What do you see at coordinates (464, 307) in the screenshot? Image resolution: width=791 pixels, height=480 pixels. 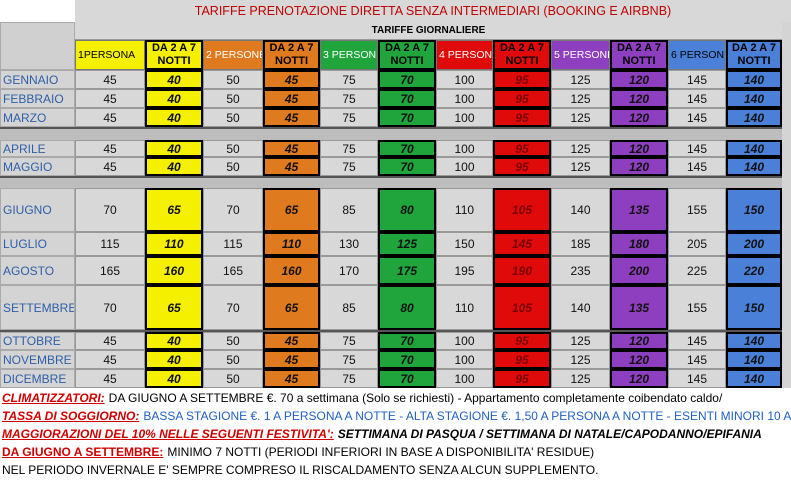 I see `price-cell: 110` at bounding box center [464, 307].